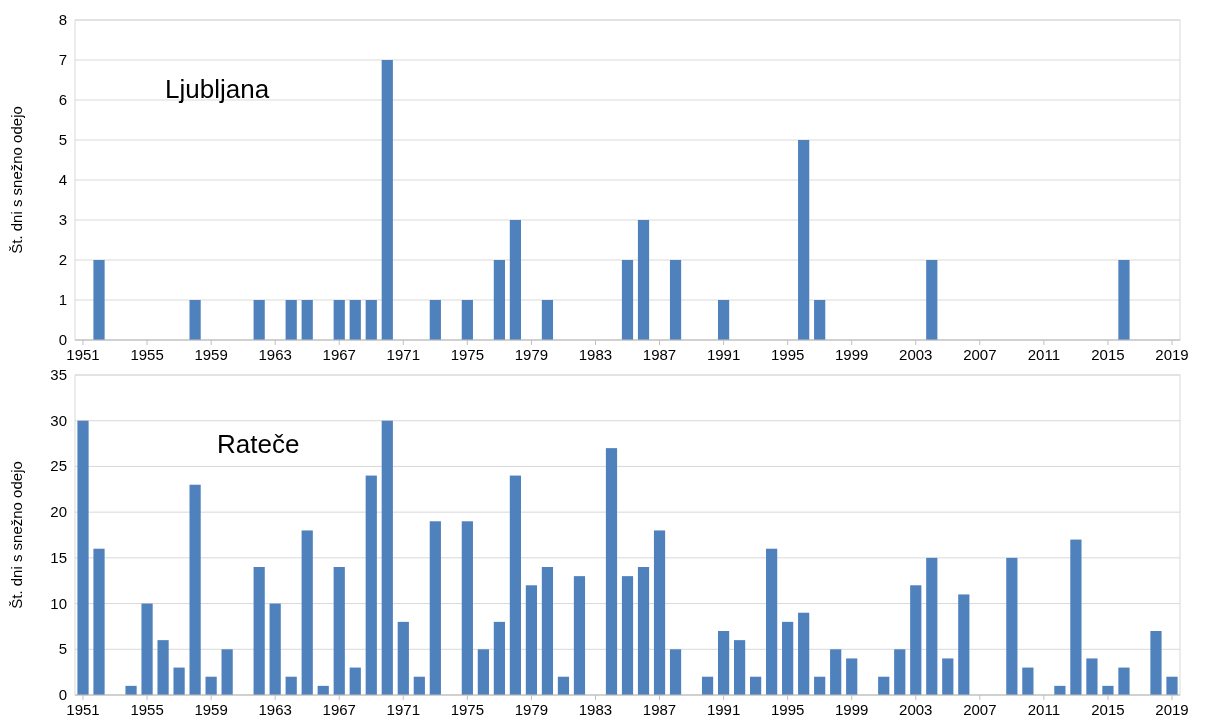 This screenshot has height=725, width=1208. Describe the element at coordinates (467, 709) in the screenshot. I see `x-tick-label: 1975` at that location.